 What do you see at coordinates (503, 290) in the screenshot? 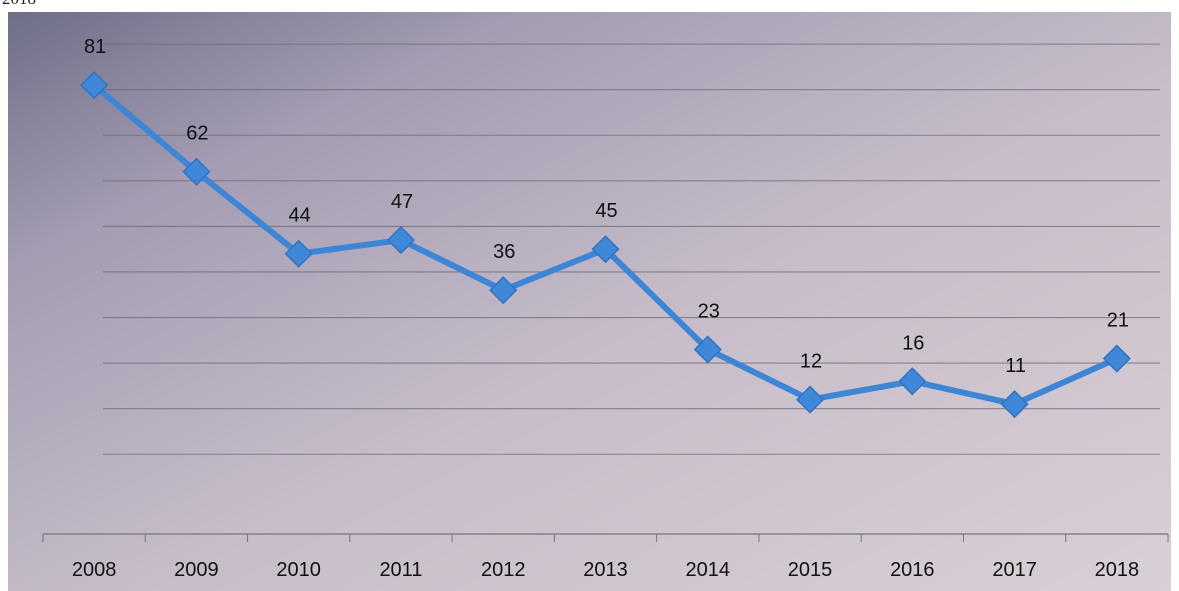
I see `data-point-marker-2012` at bounding box center [503, 290].